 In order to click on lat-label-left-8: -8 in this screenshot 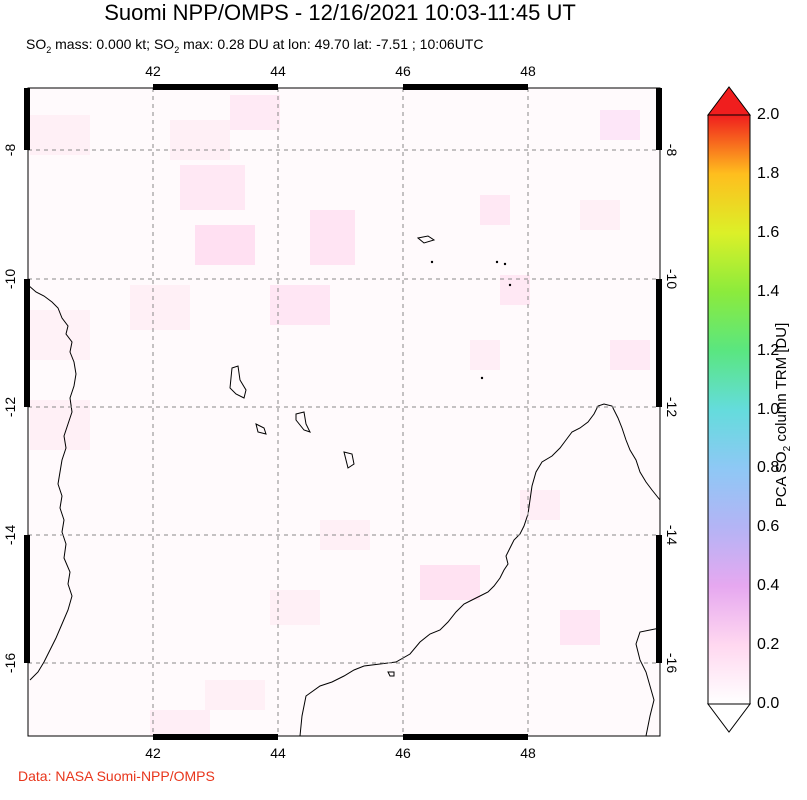, I will do `click(10, 150)`.